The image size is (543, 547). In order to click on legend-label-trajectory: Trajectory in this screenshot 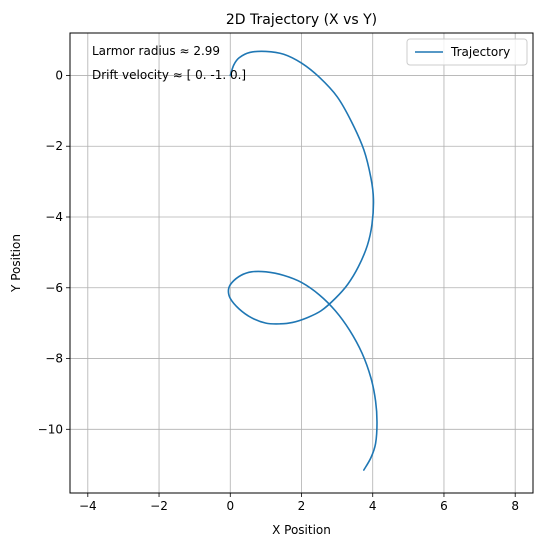, I will do `click(480, 52)`.